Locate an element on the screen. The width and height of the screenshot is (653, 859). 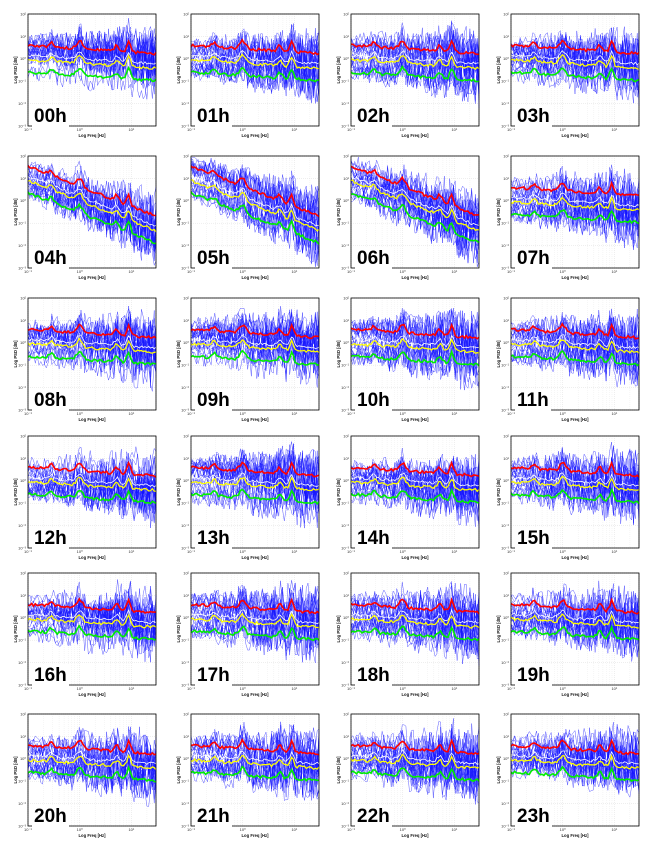
hour-label: 07h is located at coordinates (533, 259).